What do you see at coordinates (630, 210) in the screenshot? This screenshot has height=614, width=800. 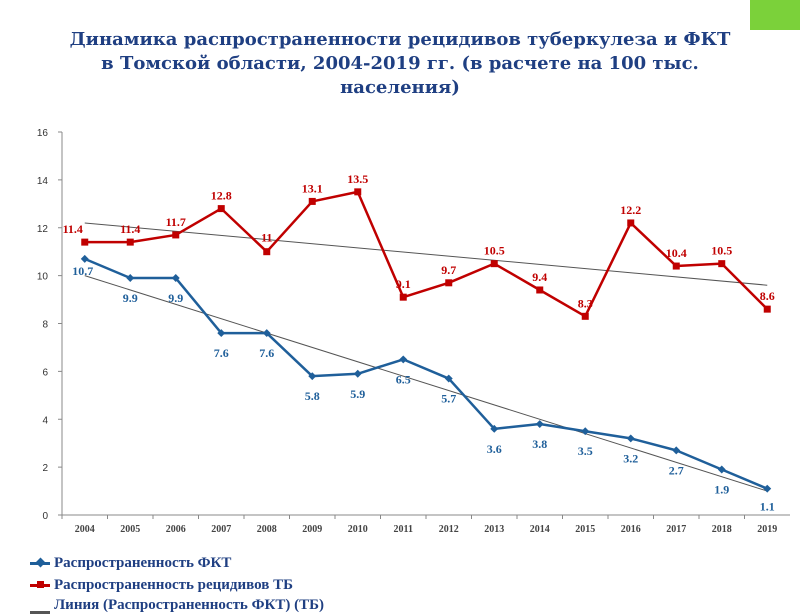 I see `data-label-tb: 12.2` at bounding box center [630, 210].